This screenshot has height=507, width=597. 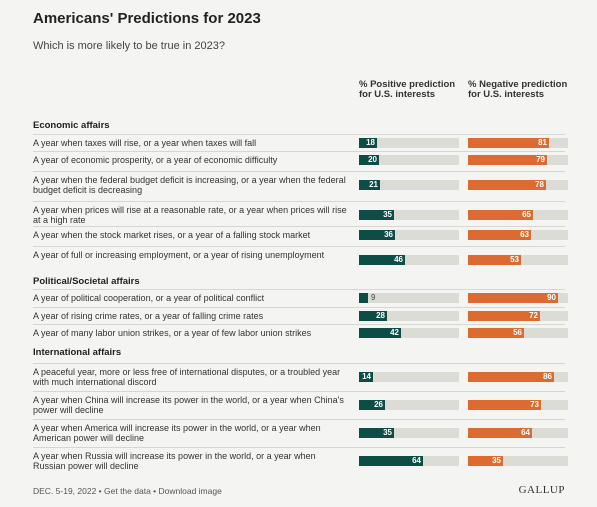 I want to click on negative-bar-track: 63, so click(x=518, y=235).